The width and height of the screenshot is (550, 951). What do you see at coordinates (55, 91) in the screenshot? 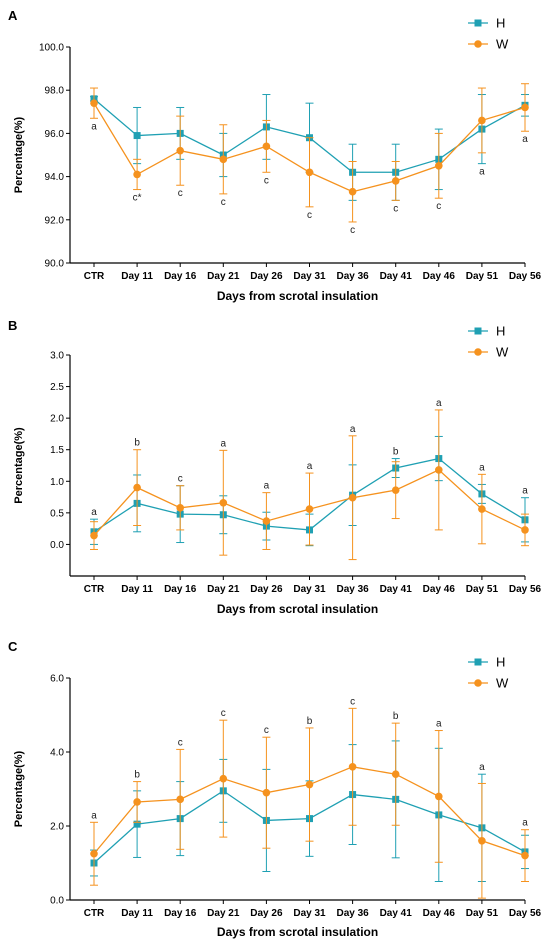
I see `y-tick-label: 98.0` at bounding box center [55, 91].